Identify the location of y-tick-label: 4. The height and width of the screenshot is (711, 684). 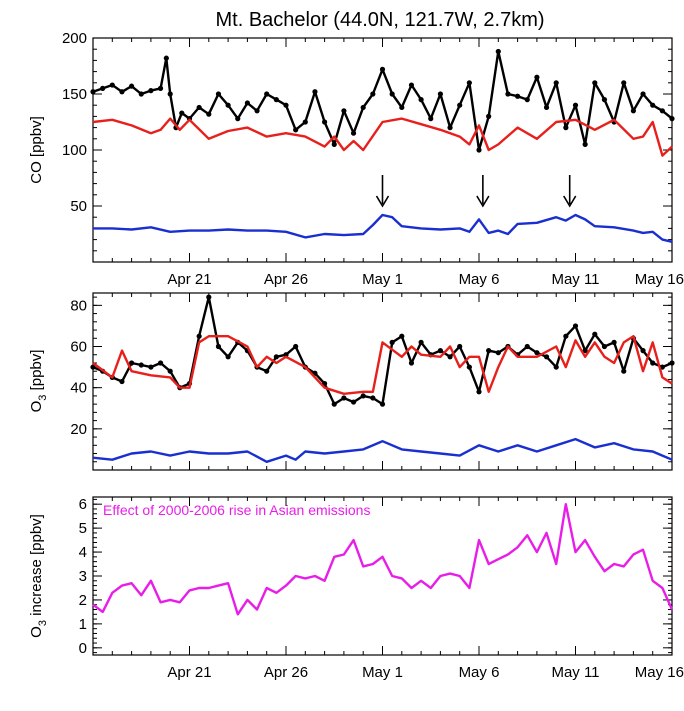
(83, 552).